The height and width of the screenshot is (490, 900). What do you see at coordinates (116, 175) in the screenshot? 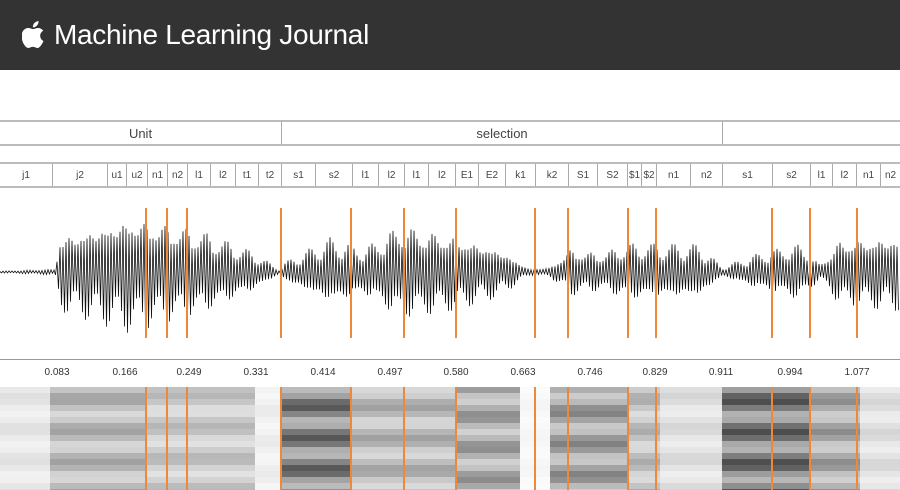
I see `phone-cell: u1` at bounding box center [116, 175].